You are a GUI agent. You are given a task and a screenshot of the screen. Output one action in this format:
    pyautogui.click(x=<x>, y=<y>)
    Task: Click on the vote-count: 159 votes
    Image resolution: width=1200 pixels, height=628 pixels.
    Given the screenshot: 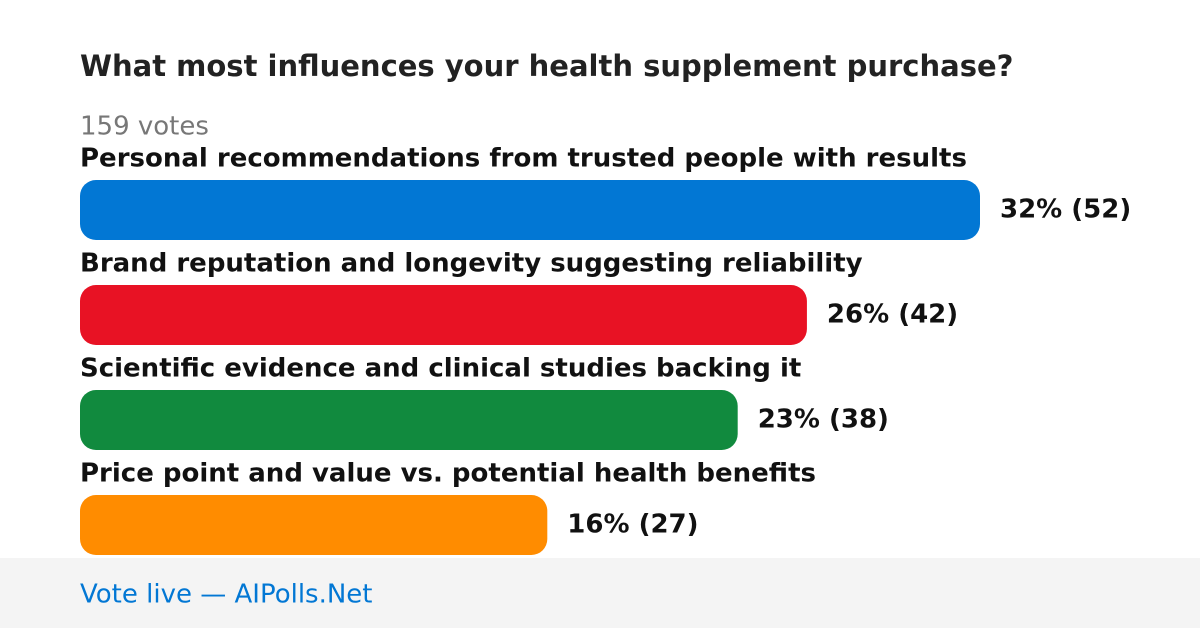 What is the action you would take?
    pyautogui.click(x=144, y=127)
    